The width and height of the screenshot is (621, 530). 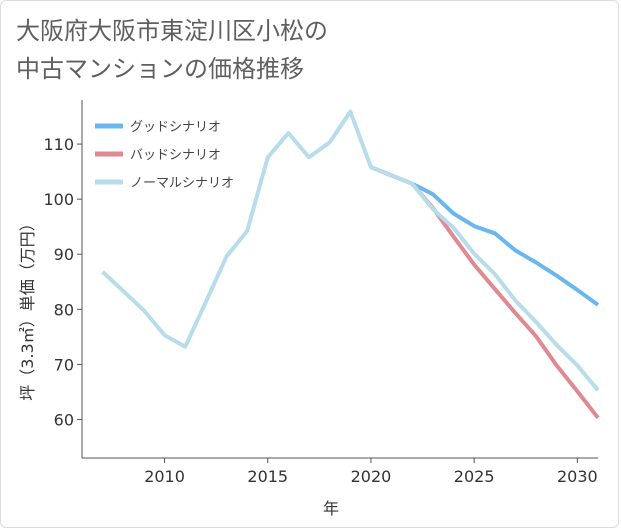 What do you see at coordinates (175, 127) in the screenshot?
I see `legend-label: グッドシナリオ` at bounding box center [175, 127].